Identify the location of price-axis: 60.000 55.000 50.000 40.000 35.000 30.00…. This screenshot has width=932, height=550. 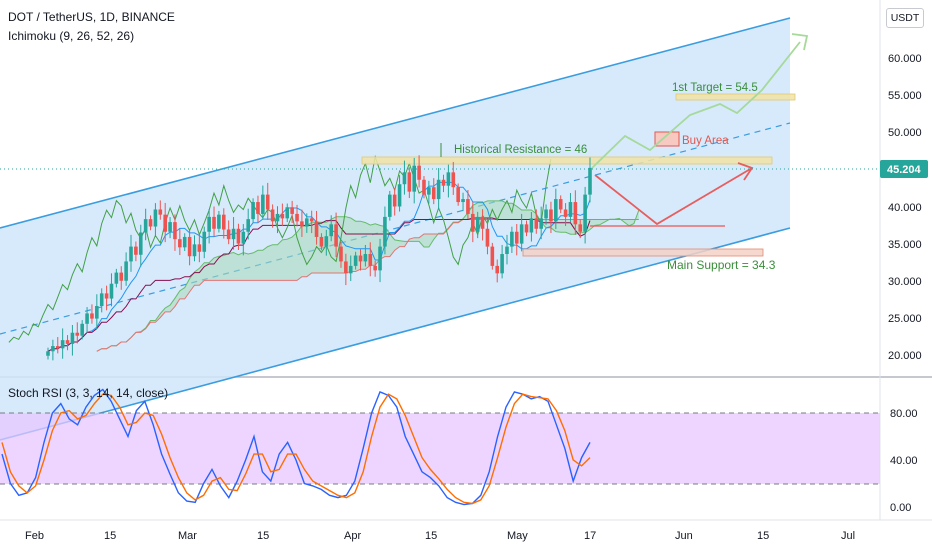
(905, 207).